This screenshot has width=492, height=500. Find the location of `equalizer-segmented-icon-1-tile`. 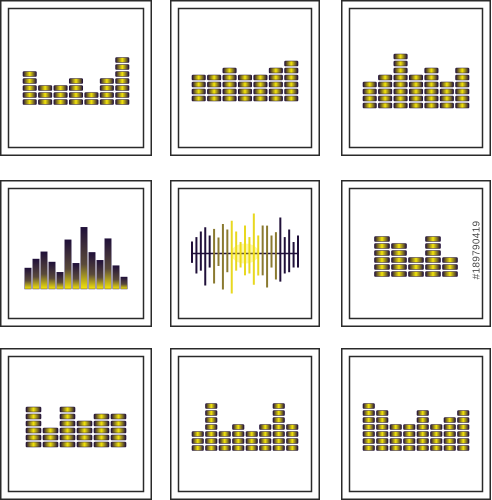

equalizer-segmented-icon-1-tile is located at coordinates (76, 78).